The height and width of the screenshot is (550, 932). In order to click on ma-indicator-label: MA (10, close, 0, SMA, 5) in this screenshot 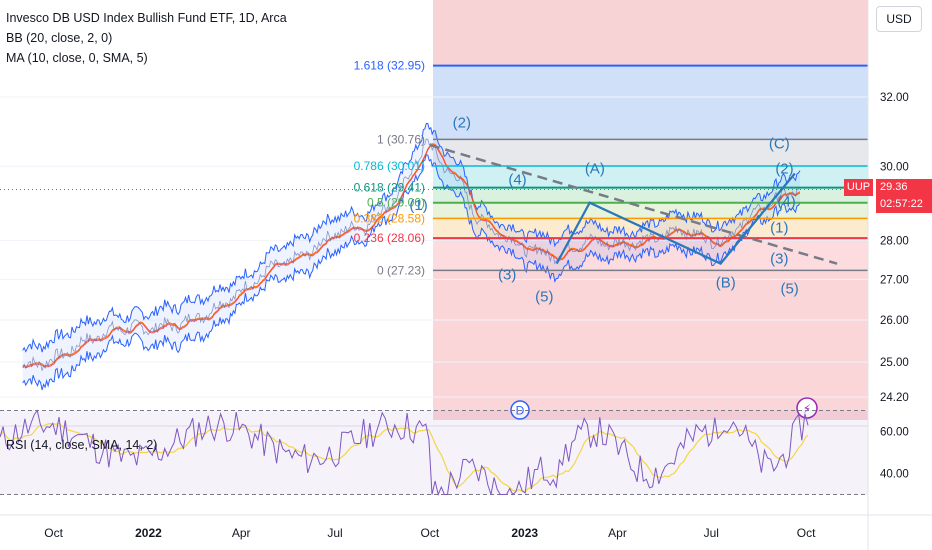, I will do `click(77, 58)`.